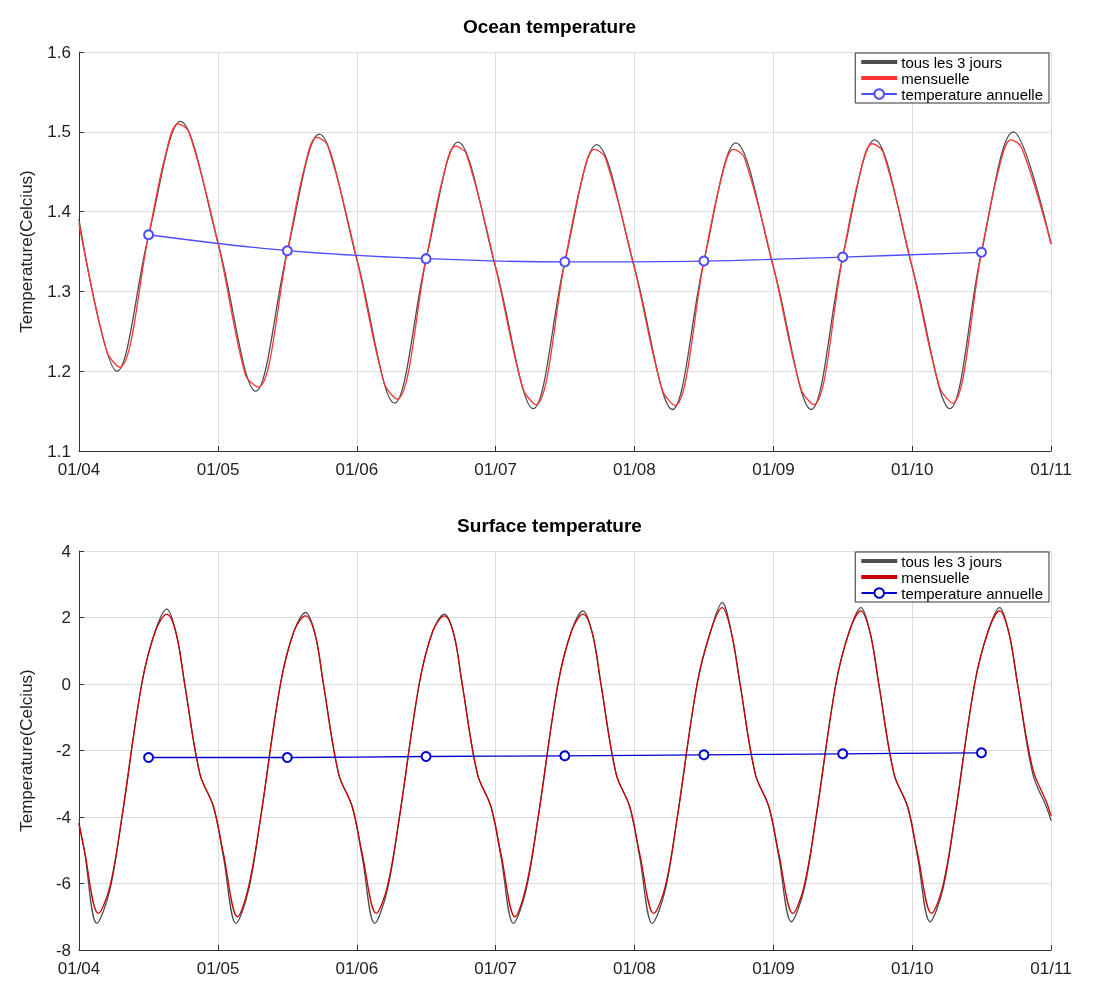 This screenshot has width=1099, height=999. Describe the element at coordinates (549, 26) in the screenshot. I see `chart-title: Ocean temperature` at that location.